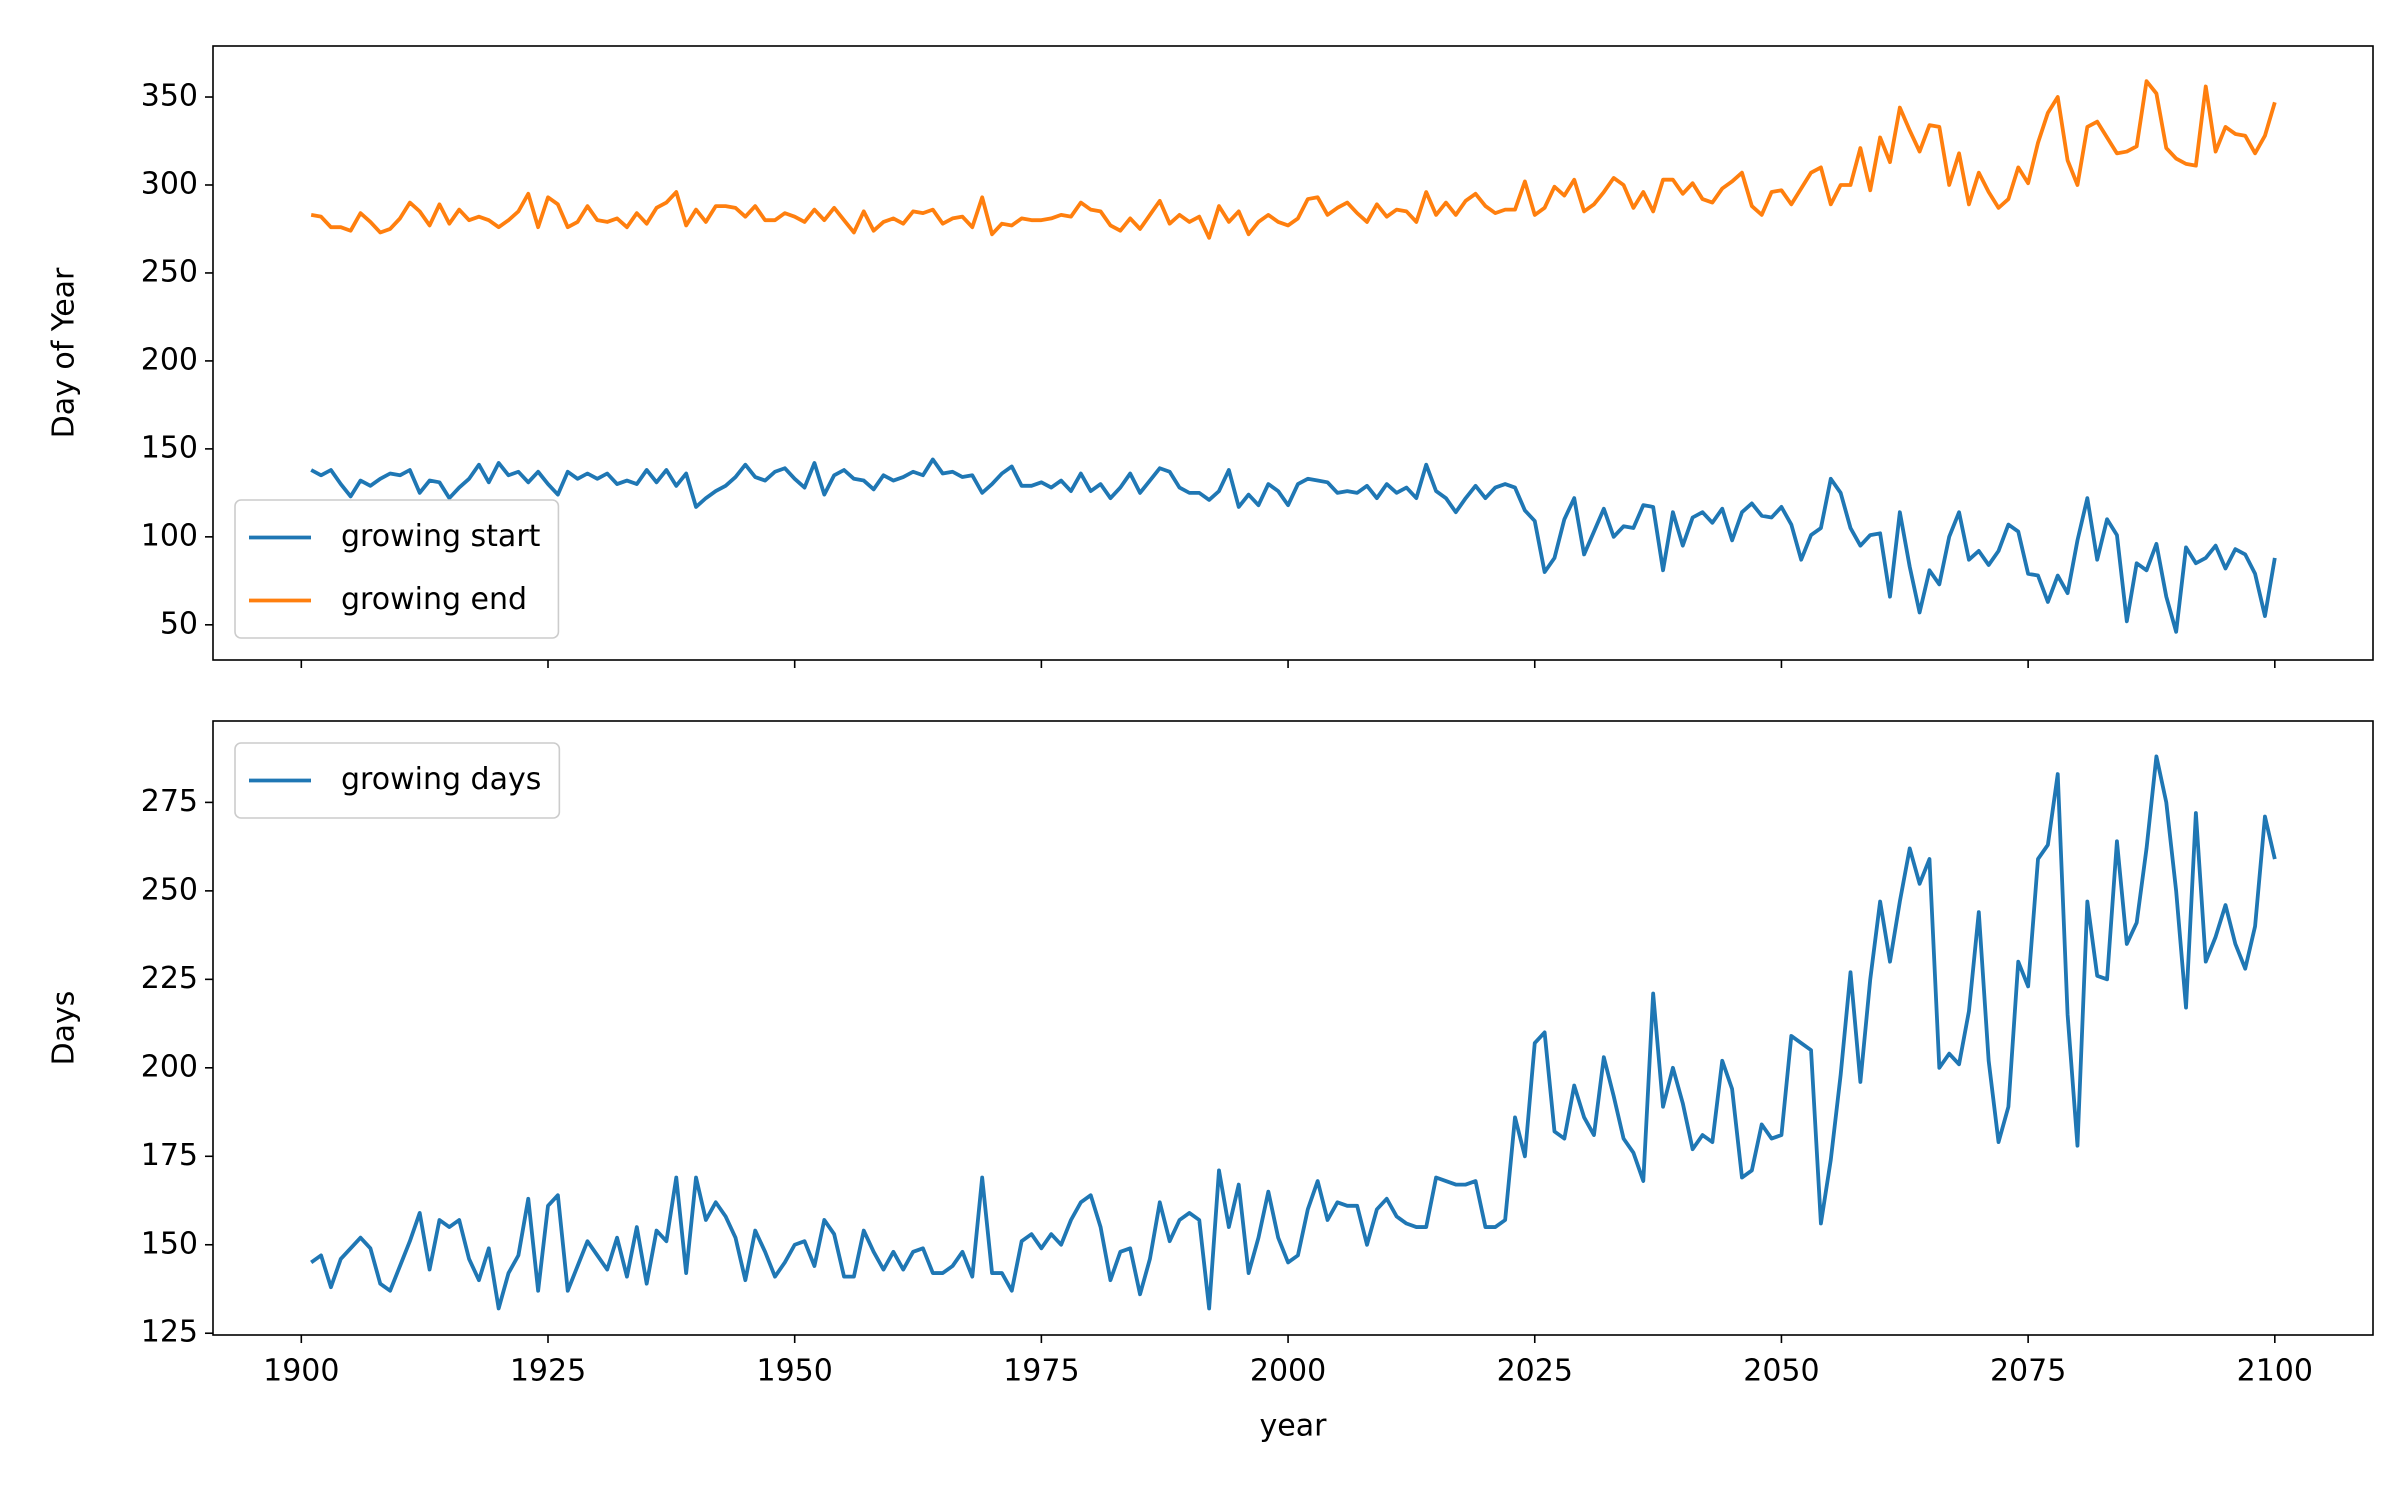 This screenshot has width=2400, height=1500. What do you see at coordinates (169, 183) in the screenshot?
I see `y-tick-label: 300` at bounding box center [169, 183].